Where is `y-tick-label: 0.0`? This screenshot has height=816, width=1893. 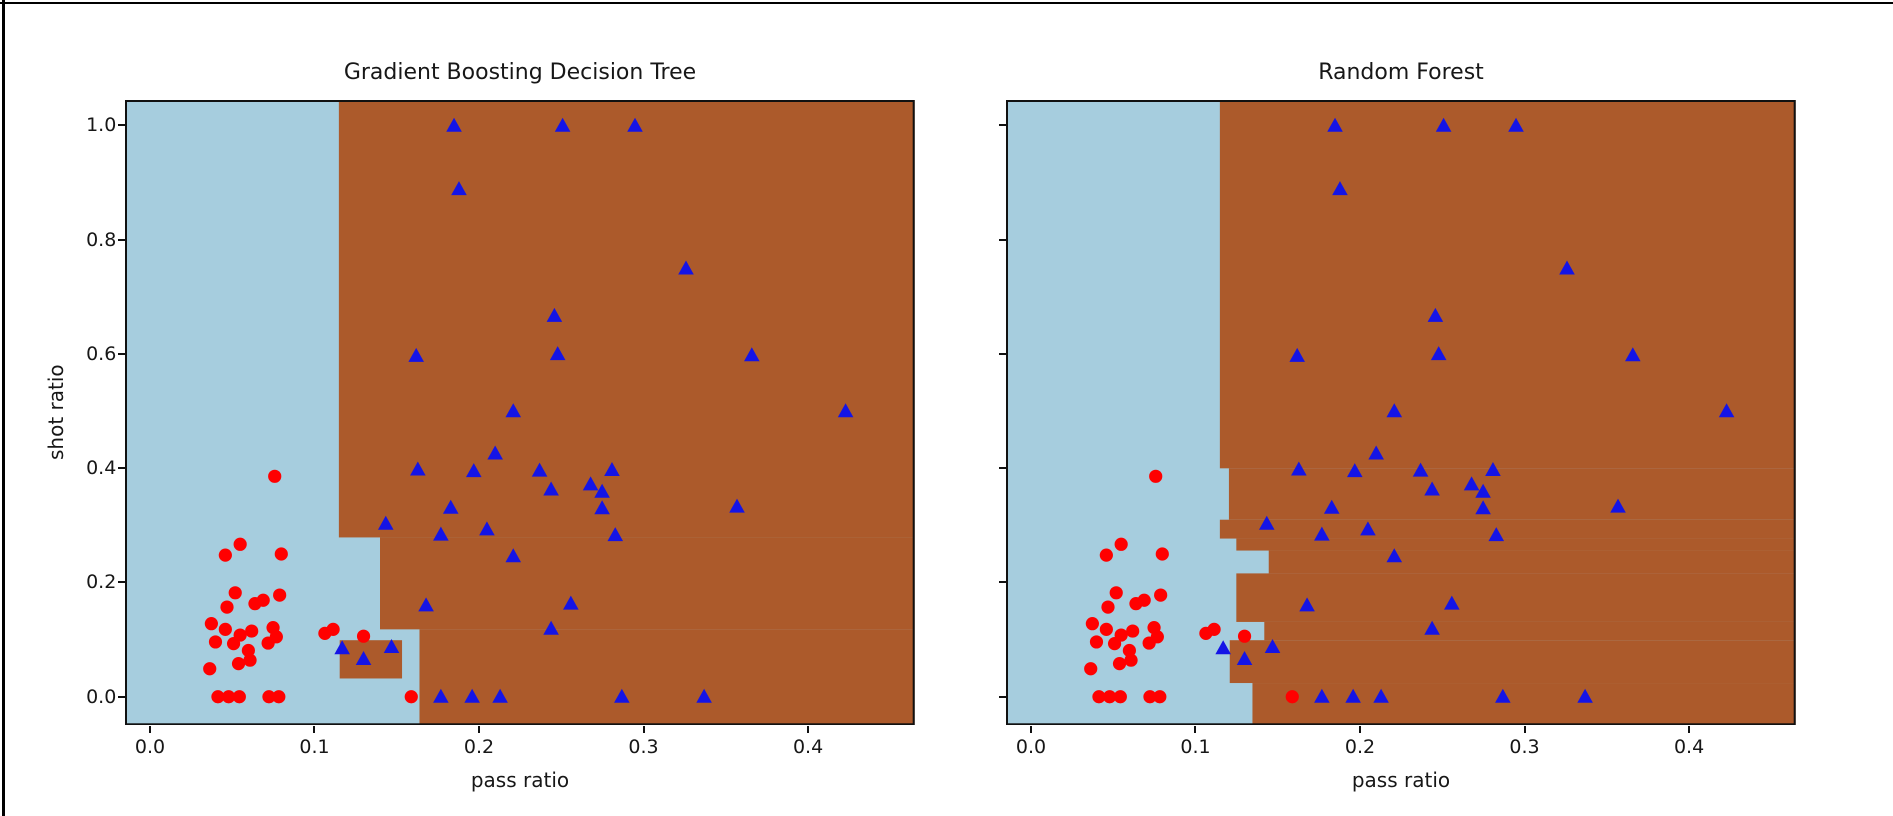
y-tick-label: 0.0 is located at coordinates (101, 696).